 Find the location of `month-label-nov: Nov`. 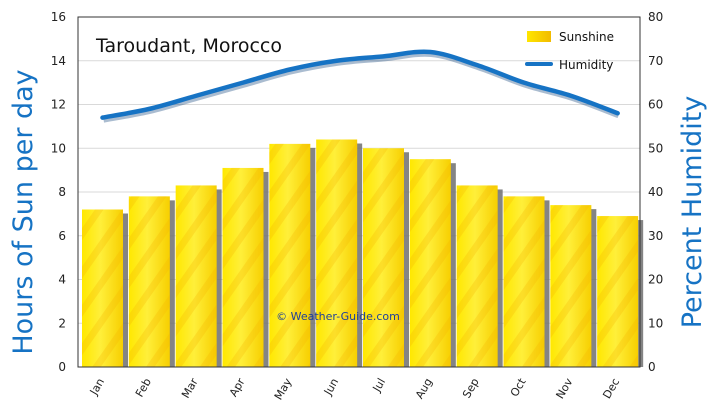

month-label-nov: Nov is located at coordinates (564, 389).